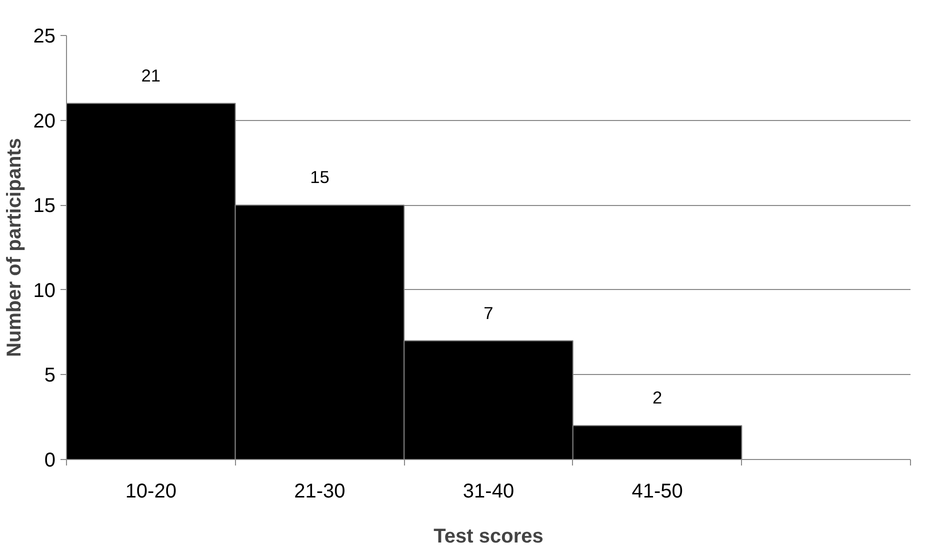 This screenshot has height=555, width=934. Describe the element at coordinates (657, 491) in the screenshot. I see `x-tick-label: 41-50` at that location.